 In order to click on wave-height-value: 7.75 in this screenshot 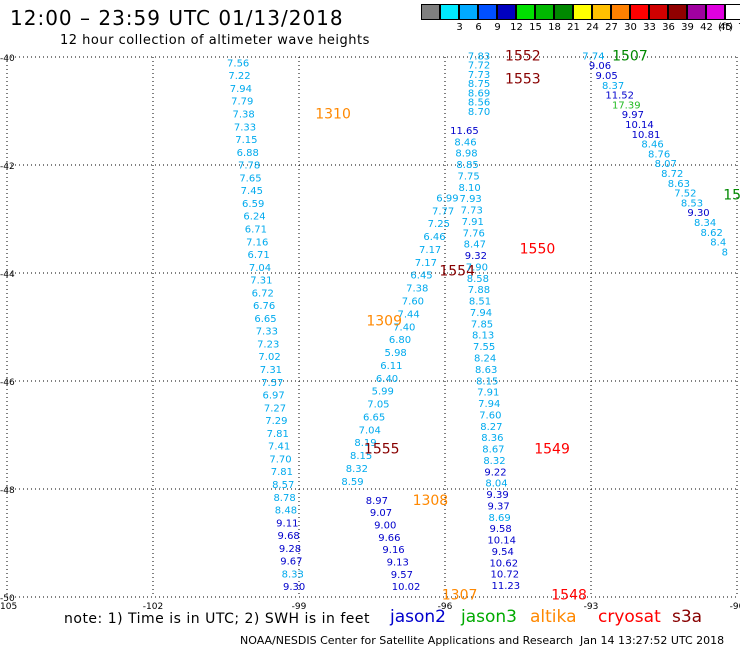, I will do `click(468, 176)`.